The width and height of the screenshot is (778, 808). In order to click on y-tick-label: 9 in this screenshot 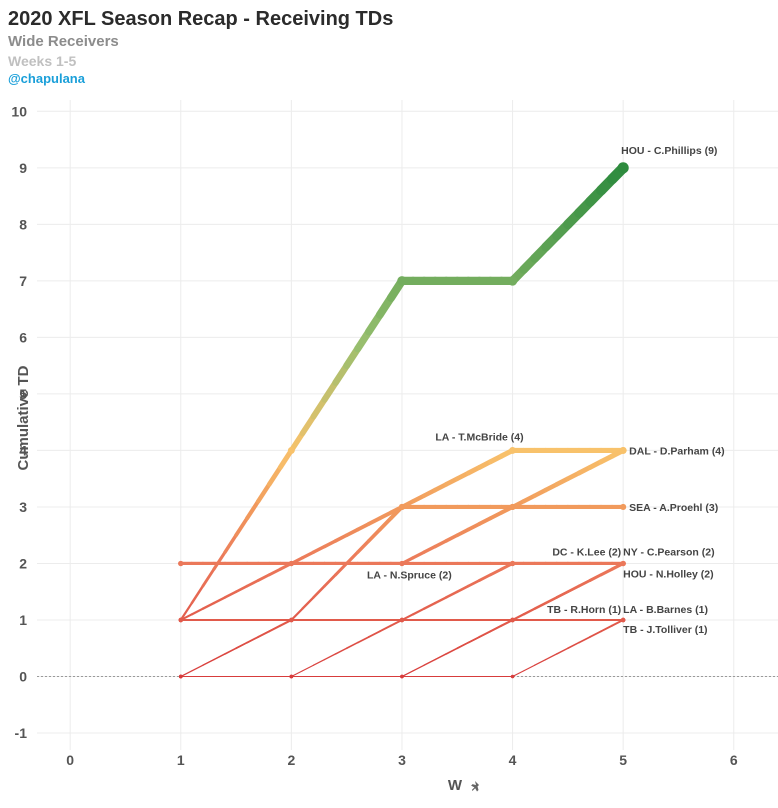, I will do `click(23, 168)`.